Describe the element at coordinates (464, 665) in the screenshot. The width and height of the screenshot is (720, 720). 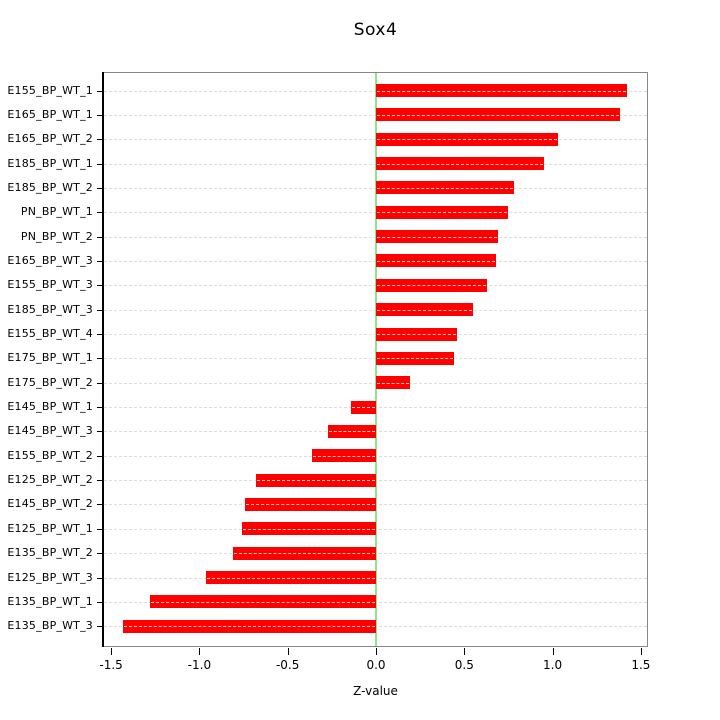
I see `x-tick-label: 0.5` at that location.